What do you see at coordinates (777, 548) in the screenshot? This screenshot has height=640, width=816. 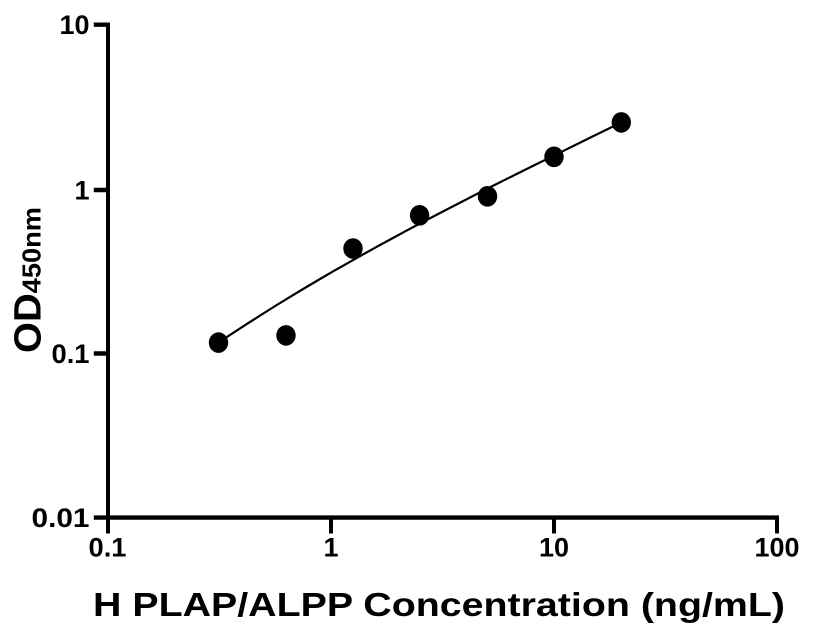 I see `svg-text: 100` at bounding box center [777, 548].